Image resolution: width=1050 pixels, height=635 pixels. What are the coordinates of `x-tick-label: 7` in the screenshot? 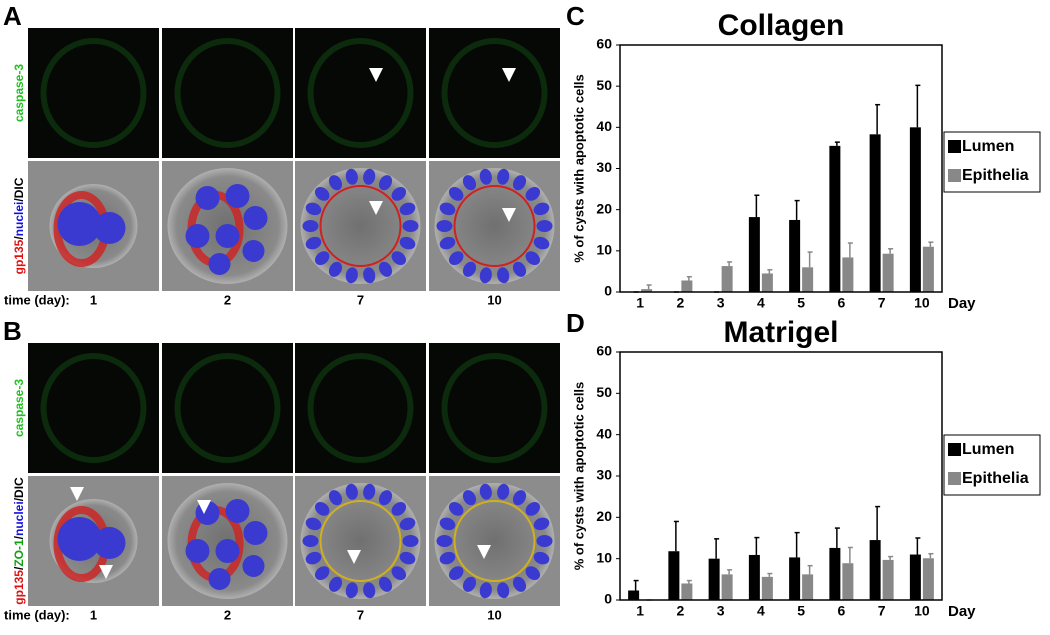 It's located at (882, 303).